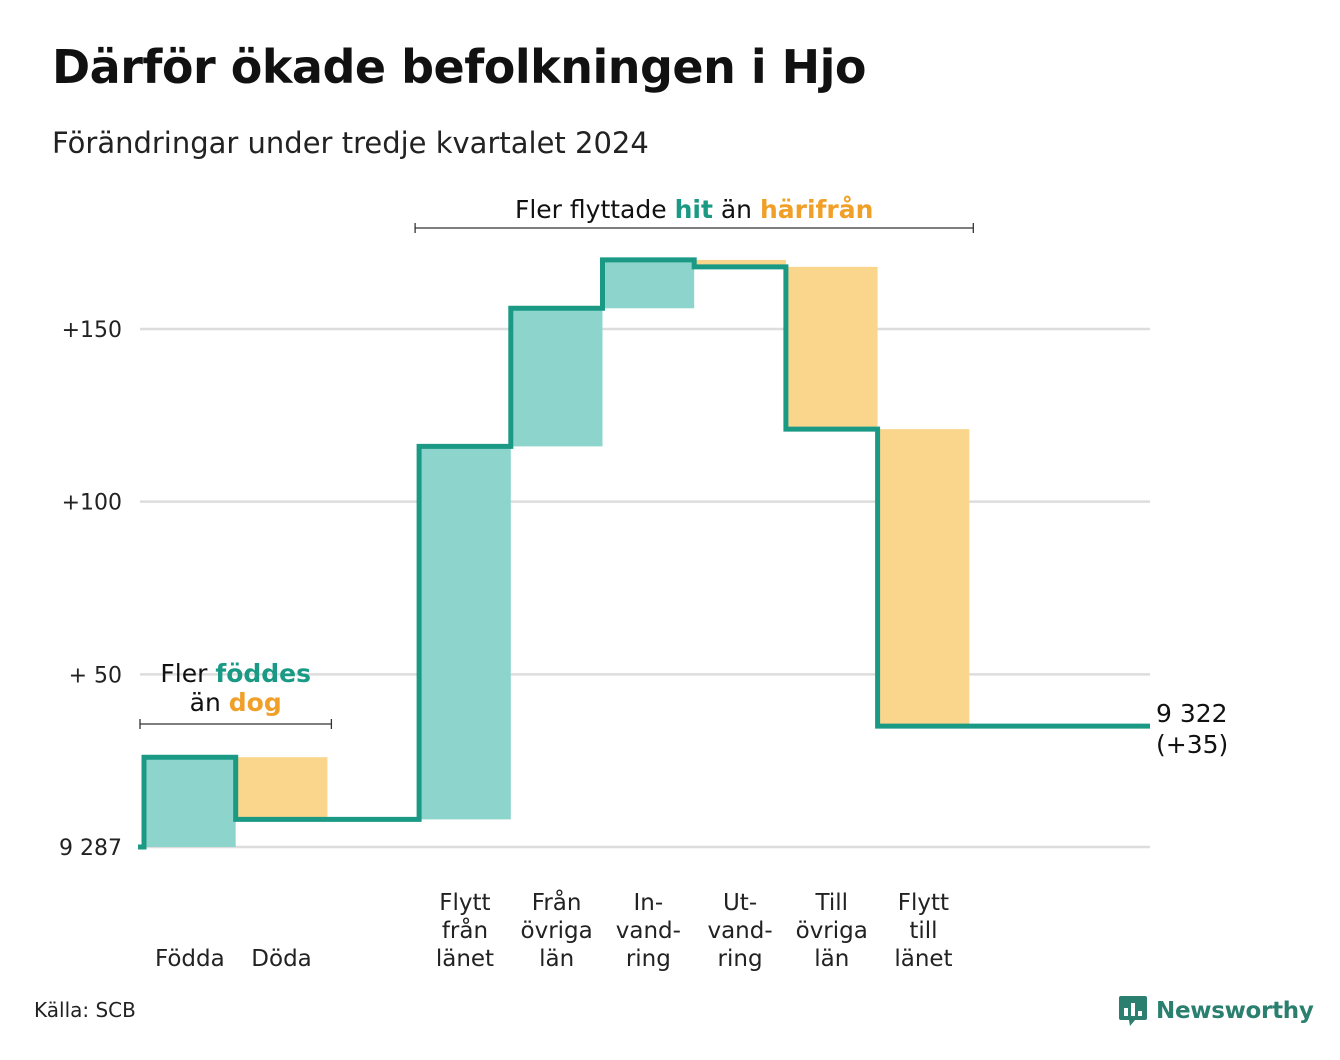 The image size is (1340, 1060). What do you see at coordinates (281, 959) in the screenshot?
I see `x-category-label: Döda` at bounding box center [281, 959].